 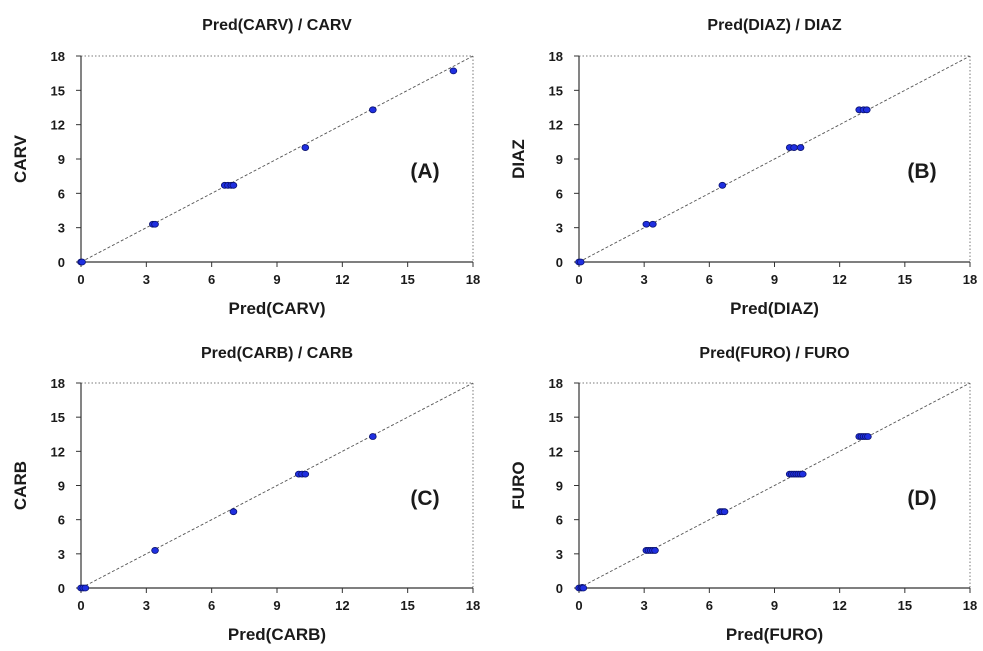 What do you see at coordinates (774, 634) in the screenshot?
I see `x-axis-label: Pred(FURO)` at bounding box center [774, 634].